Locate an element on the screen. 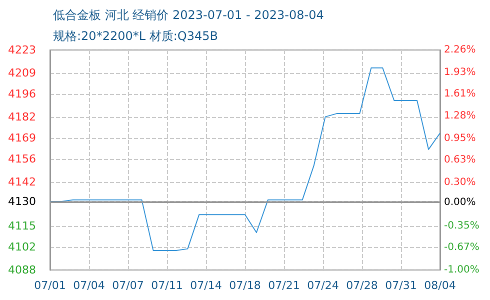 Image resolution: width=490 pixels, height=300 pixels. y-tick-label: 4115 is located at coordinates (22, 226).